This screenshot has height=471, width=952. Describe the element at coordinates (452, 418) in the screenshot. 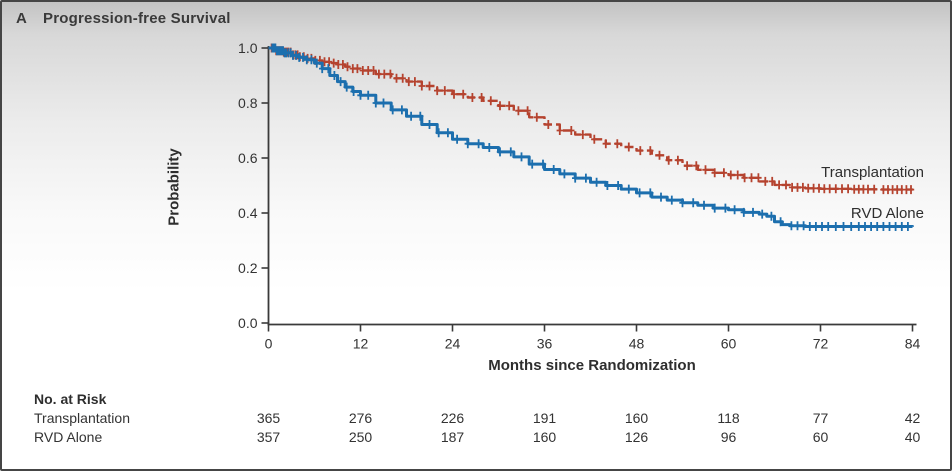

I see `risk-count: 226` at that location.